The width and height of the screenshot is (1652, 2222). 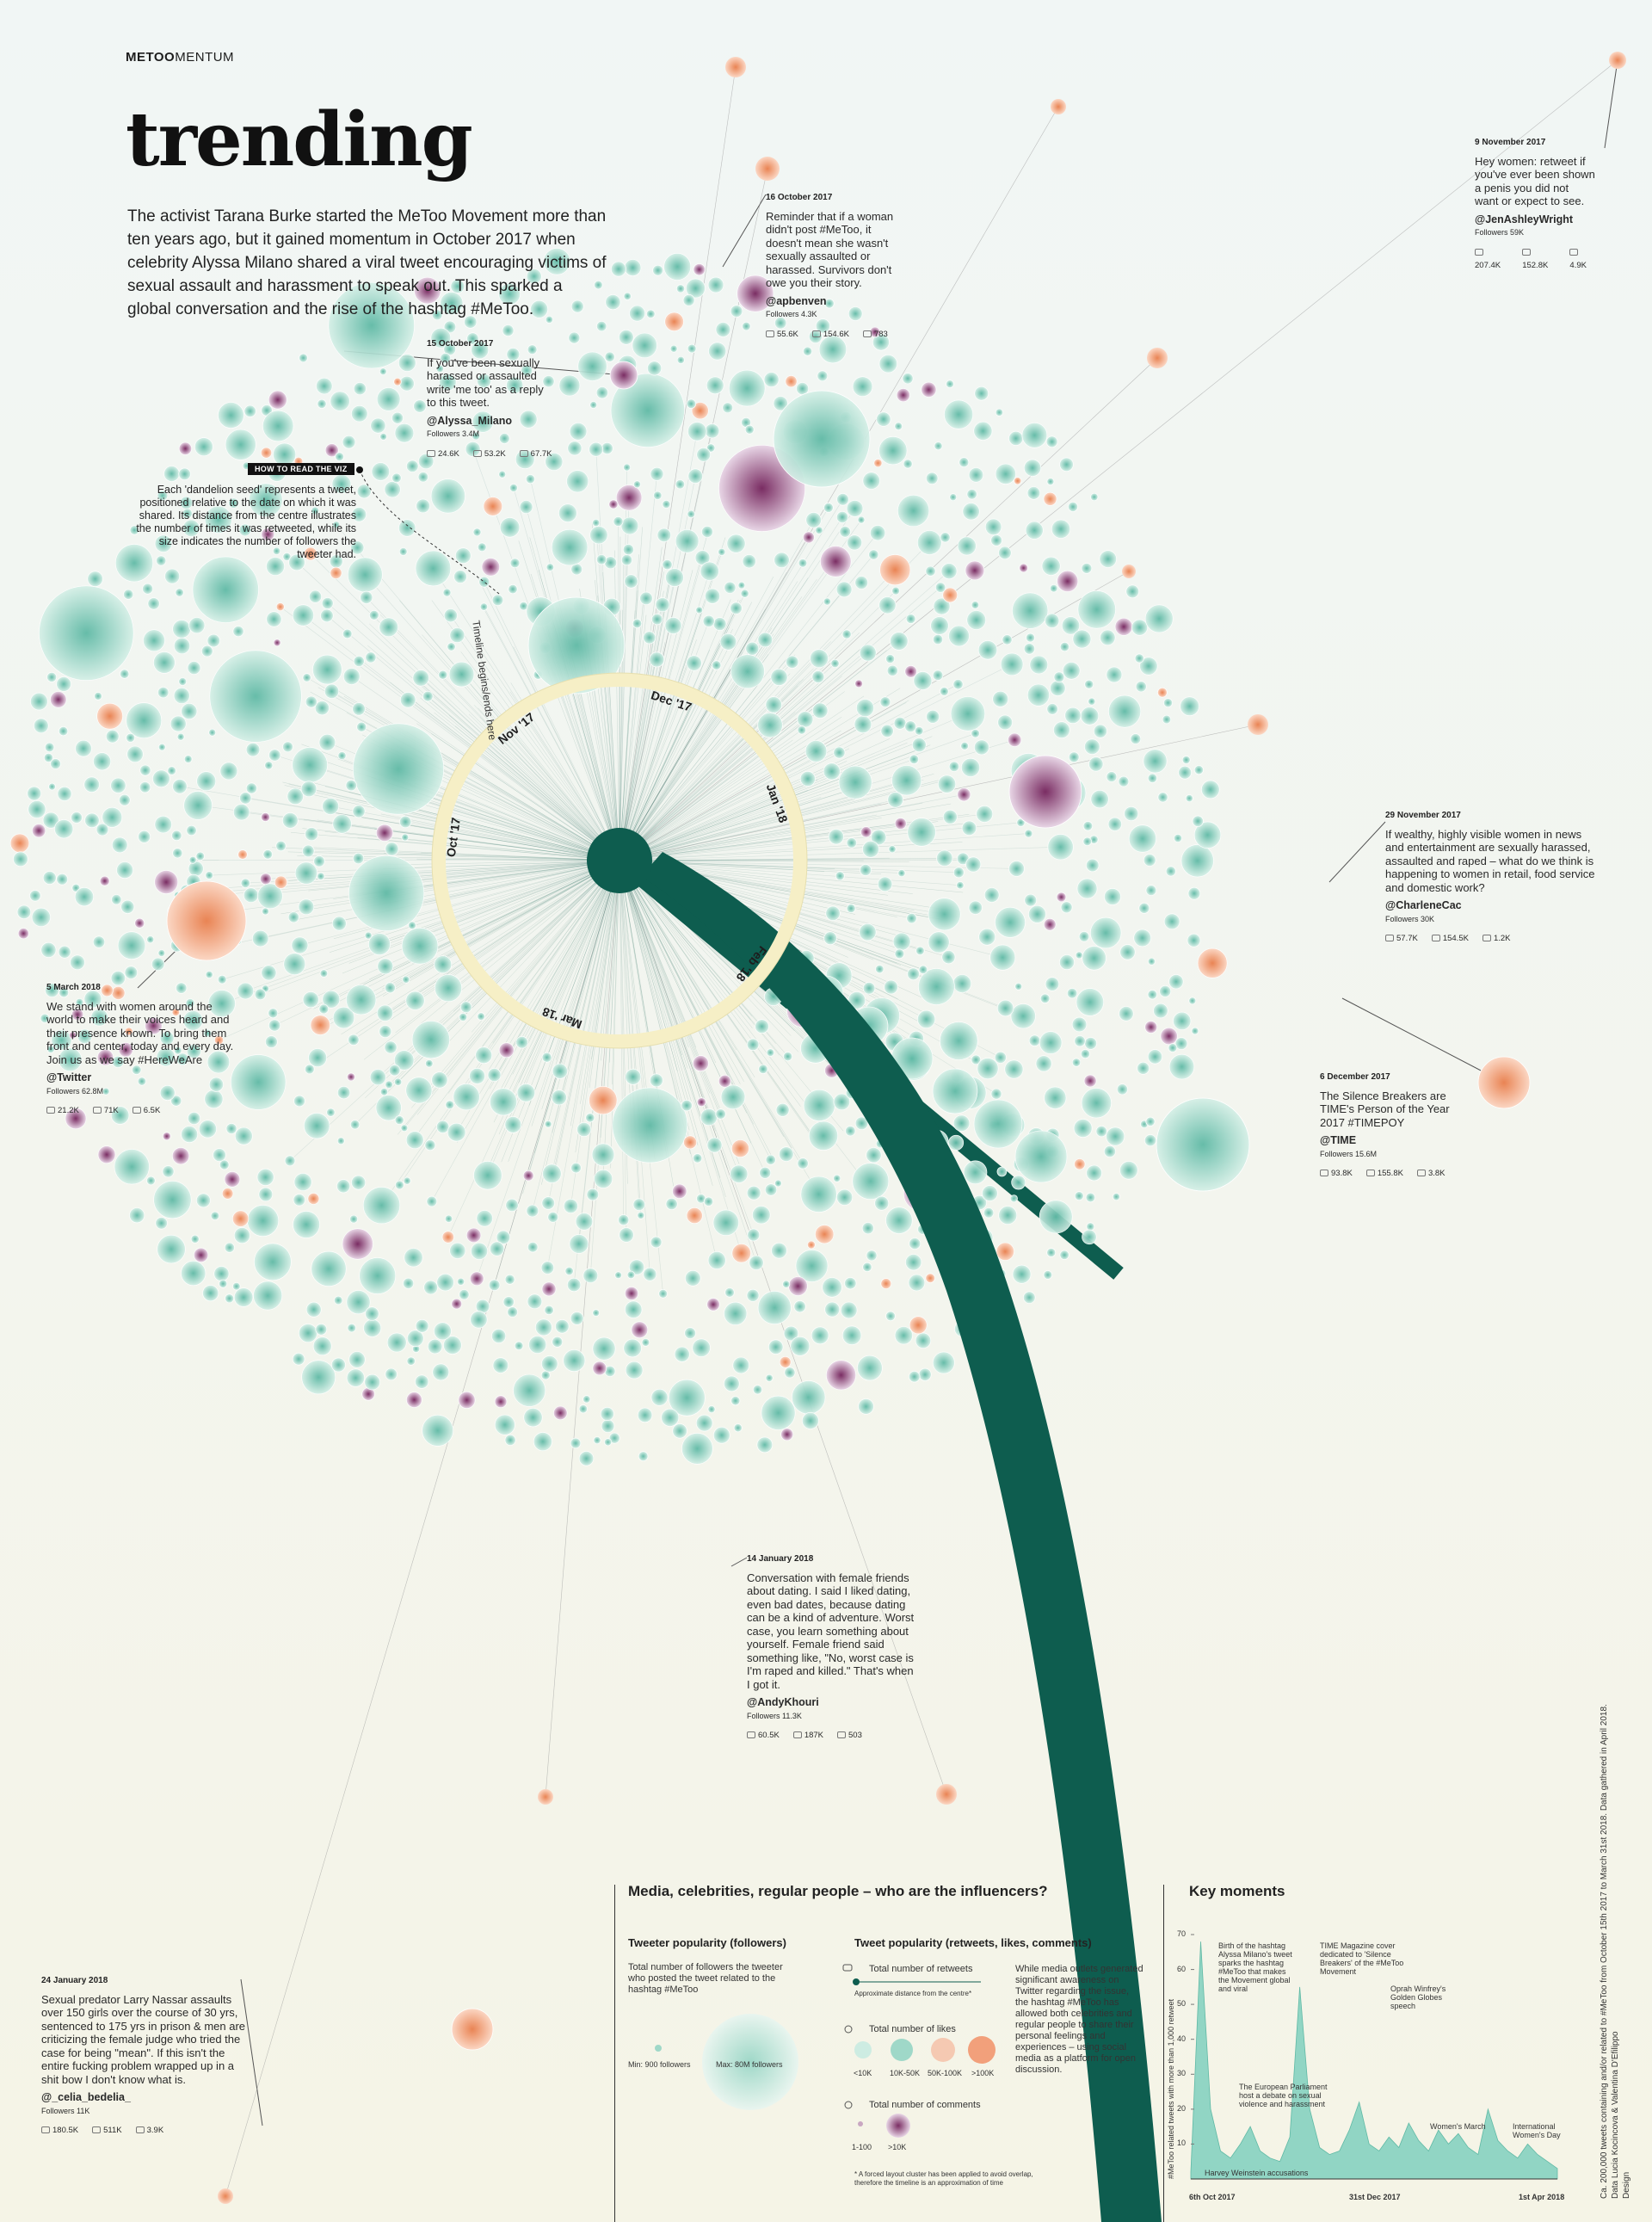 What do you see at coordinates (1431, 1174) in the screenshot?
I see `comment-count: 3.8K` at bounding box center [1431, 1174].